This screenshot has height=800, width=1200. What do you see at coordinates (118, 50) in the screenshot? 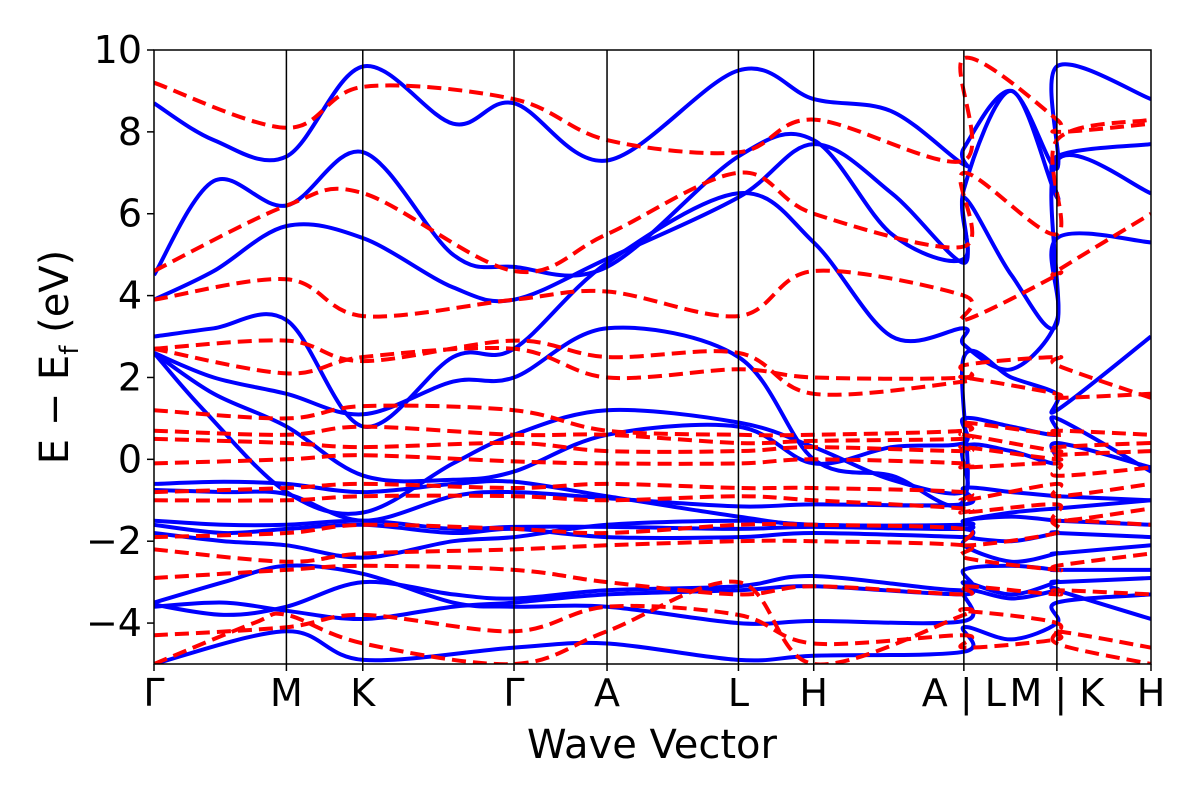
I see `y-tick-label: 10` at bounding box center [118, 50].